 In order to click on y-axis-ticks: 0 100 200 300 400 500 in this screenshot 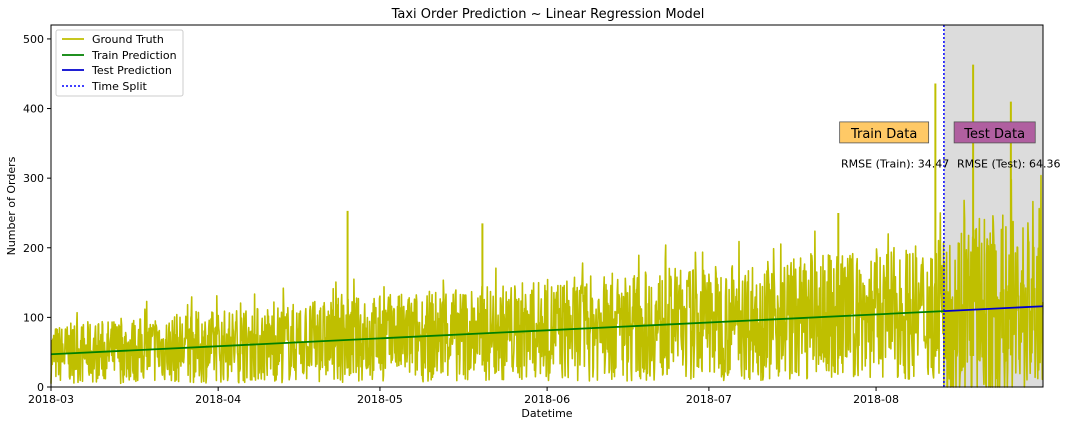, I will do `click(37, 213)`.